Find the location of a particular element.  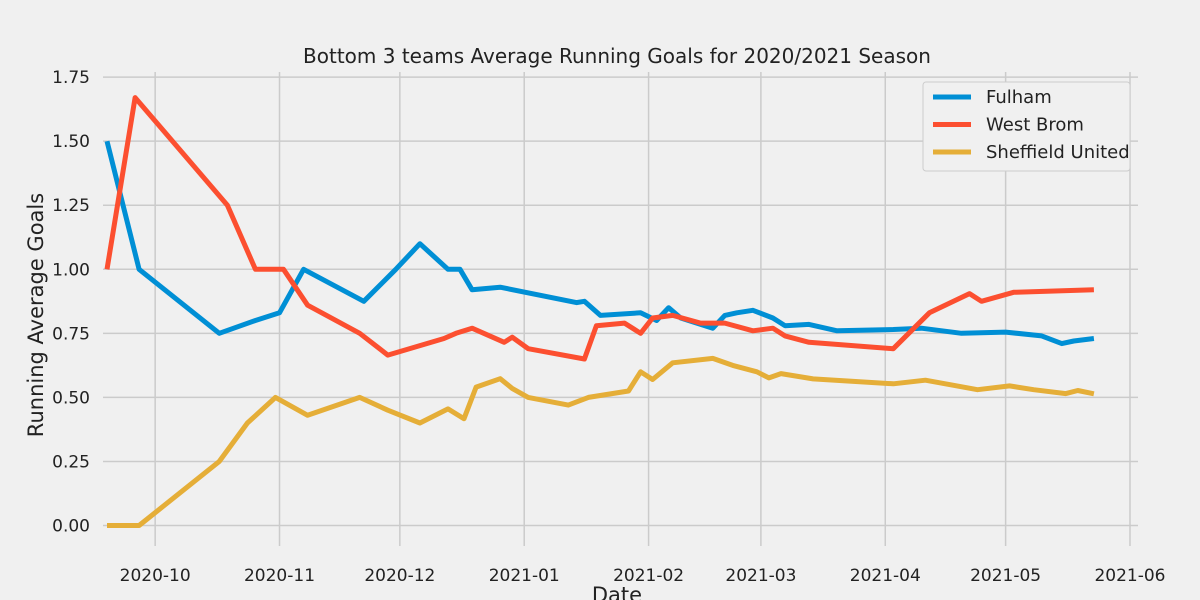

y-tick-label: 1.00 is located at coordinates (71, 270).